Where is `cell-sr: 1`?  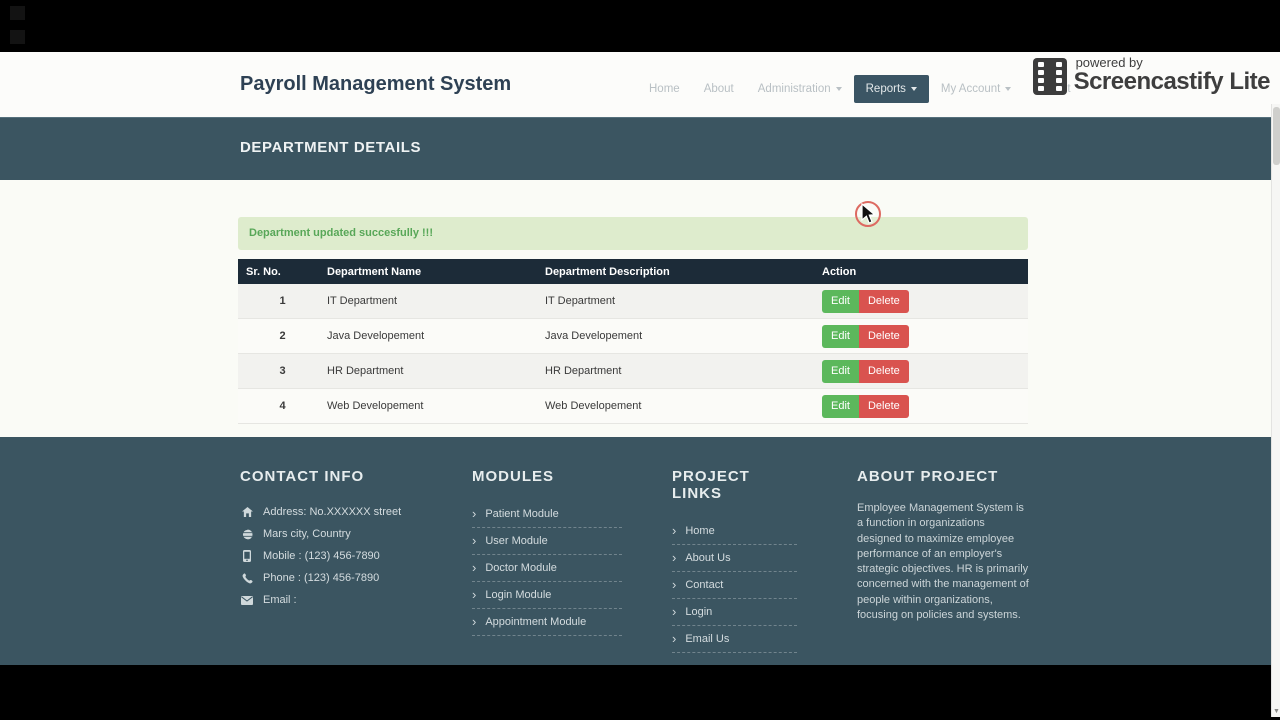 cell-sr: 1 is located at coordinates (282, 301).